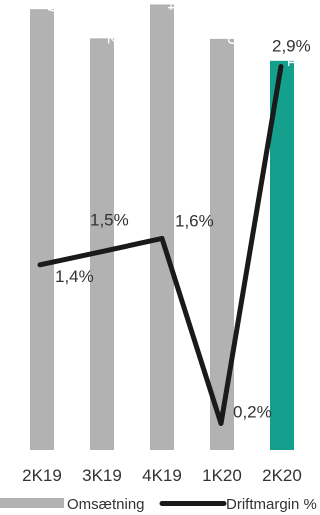 The image size is (320, 515). I want to click on line-value-label-1k20: 0,2%, so click(252, 412).